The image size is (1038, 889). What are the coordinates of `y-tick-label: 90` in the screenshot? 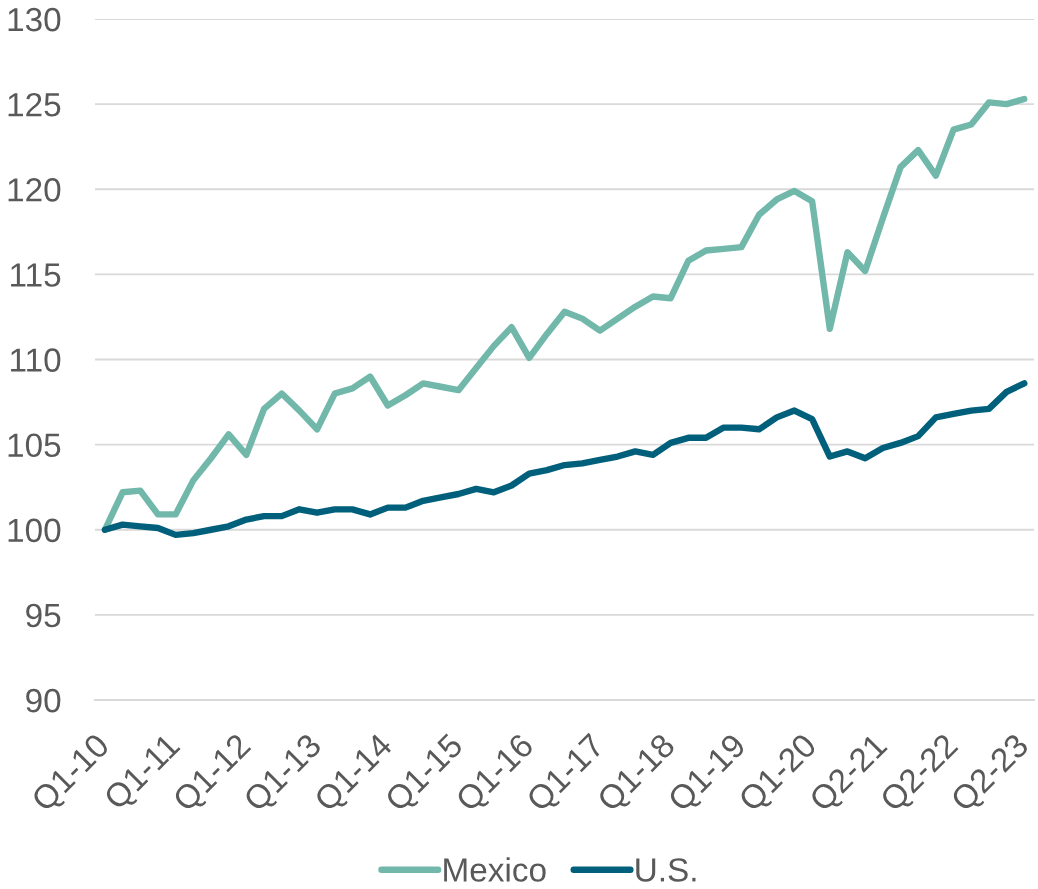 It's located at (43, 700).